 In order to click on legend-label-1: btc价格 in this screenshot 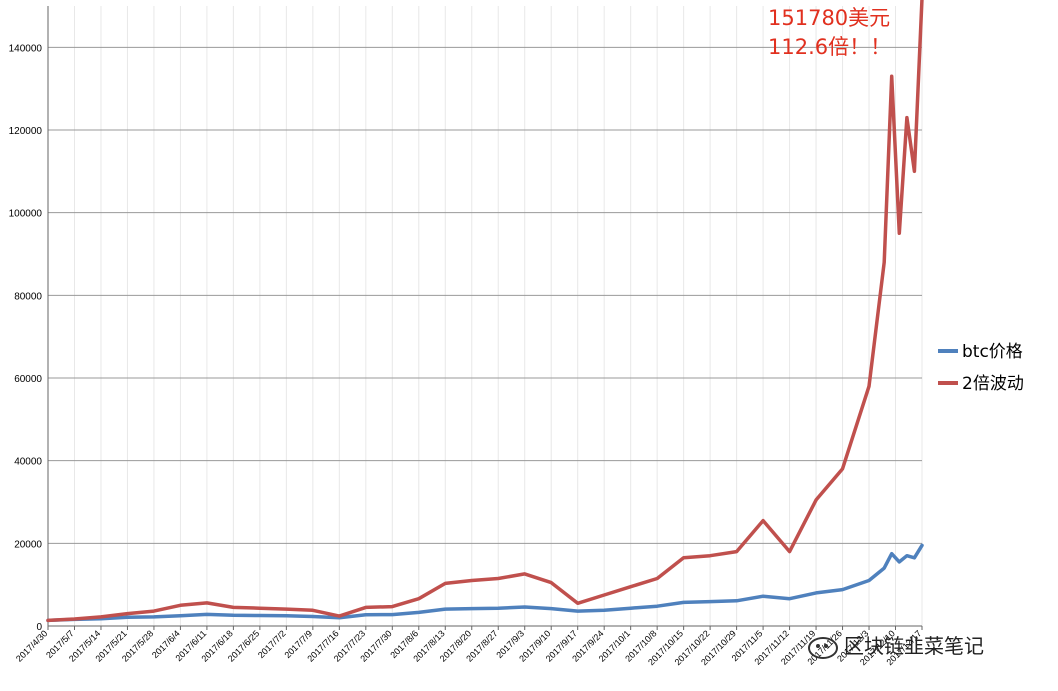, I will do `click(992, 352)`.